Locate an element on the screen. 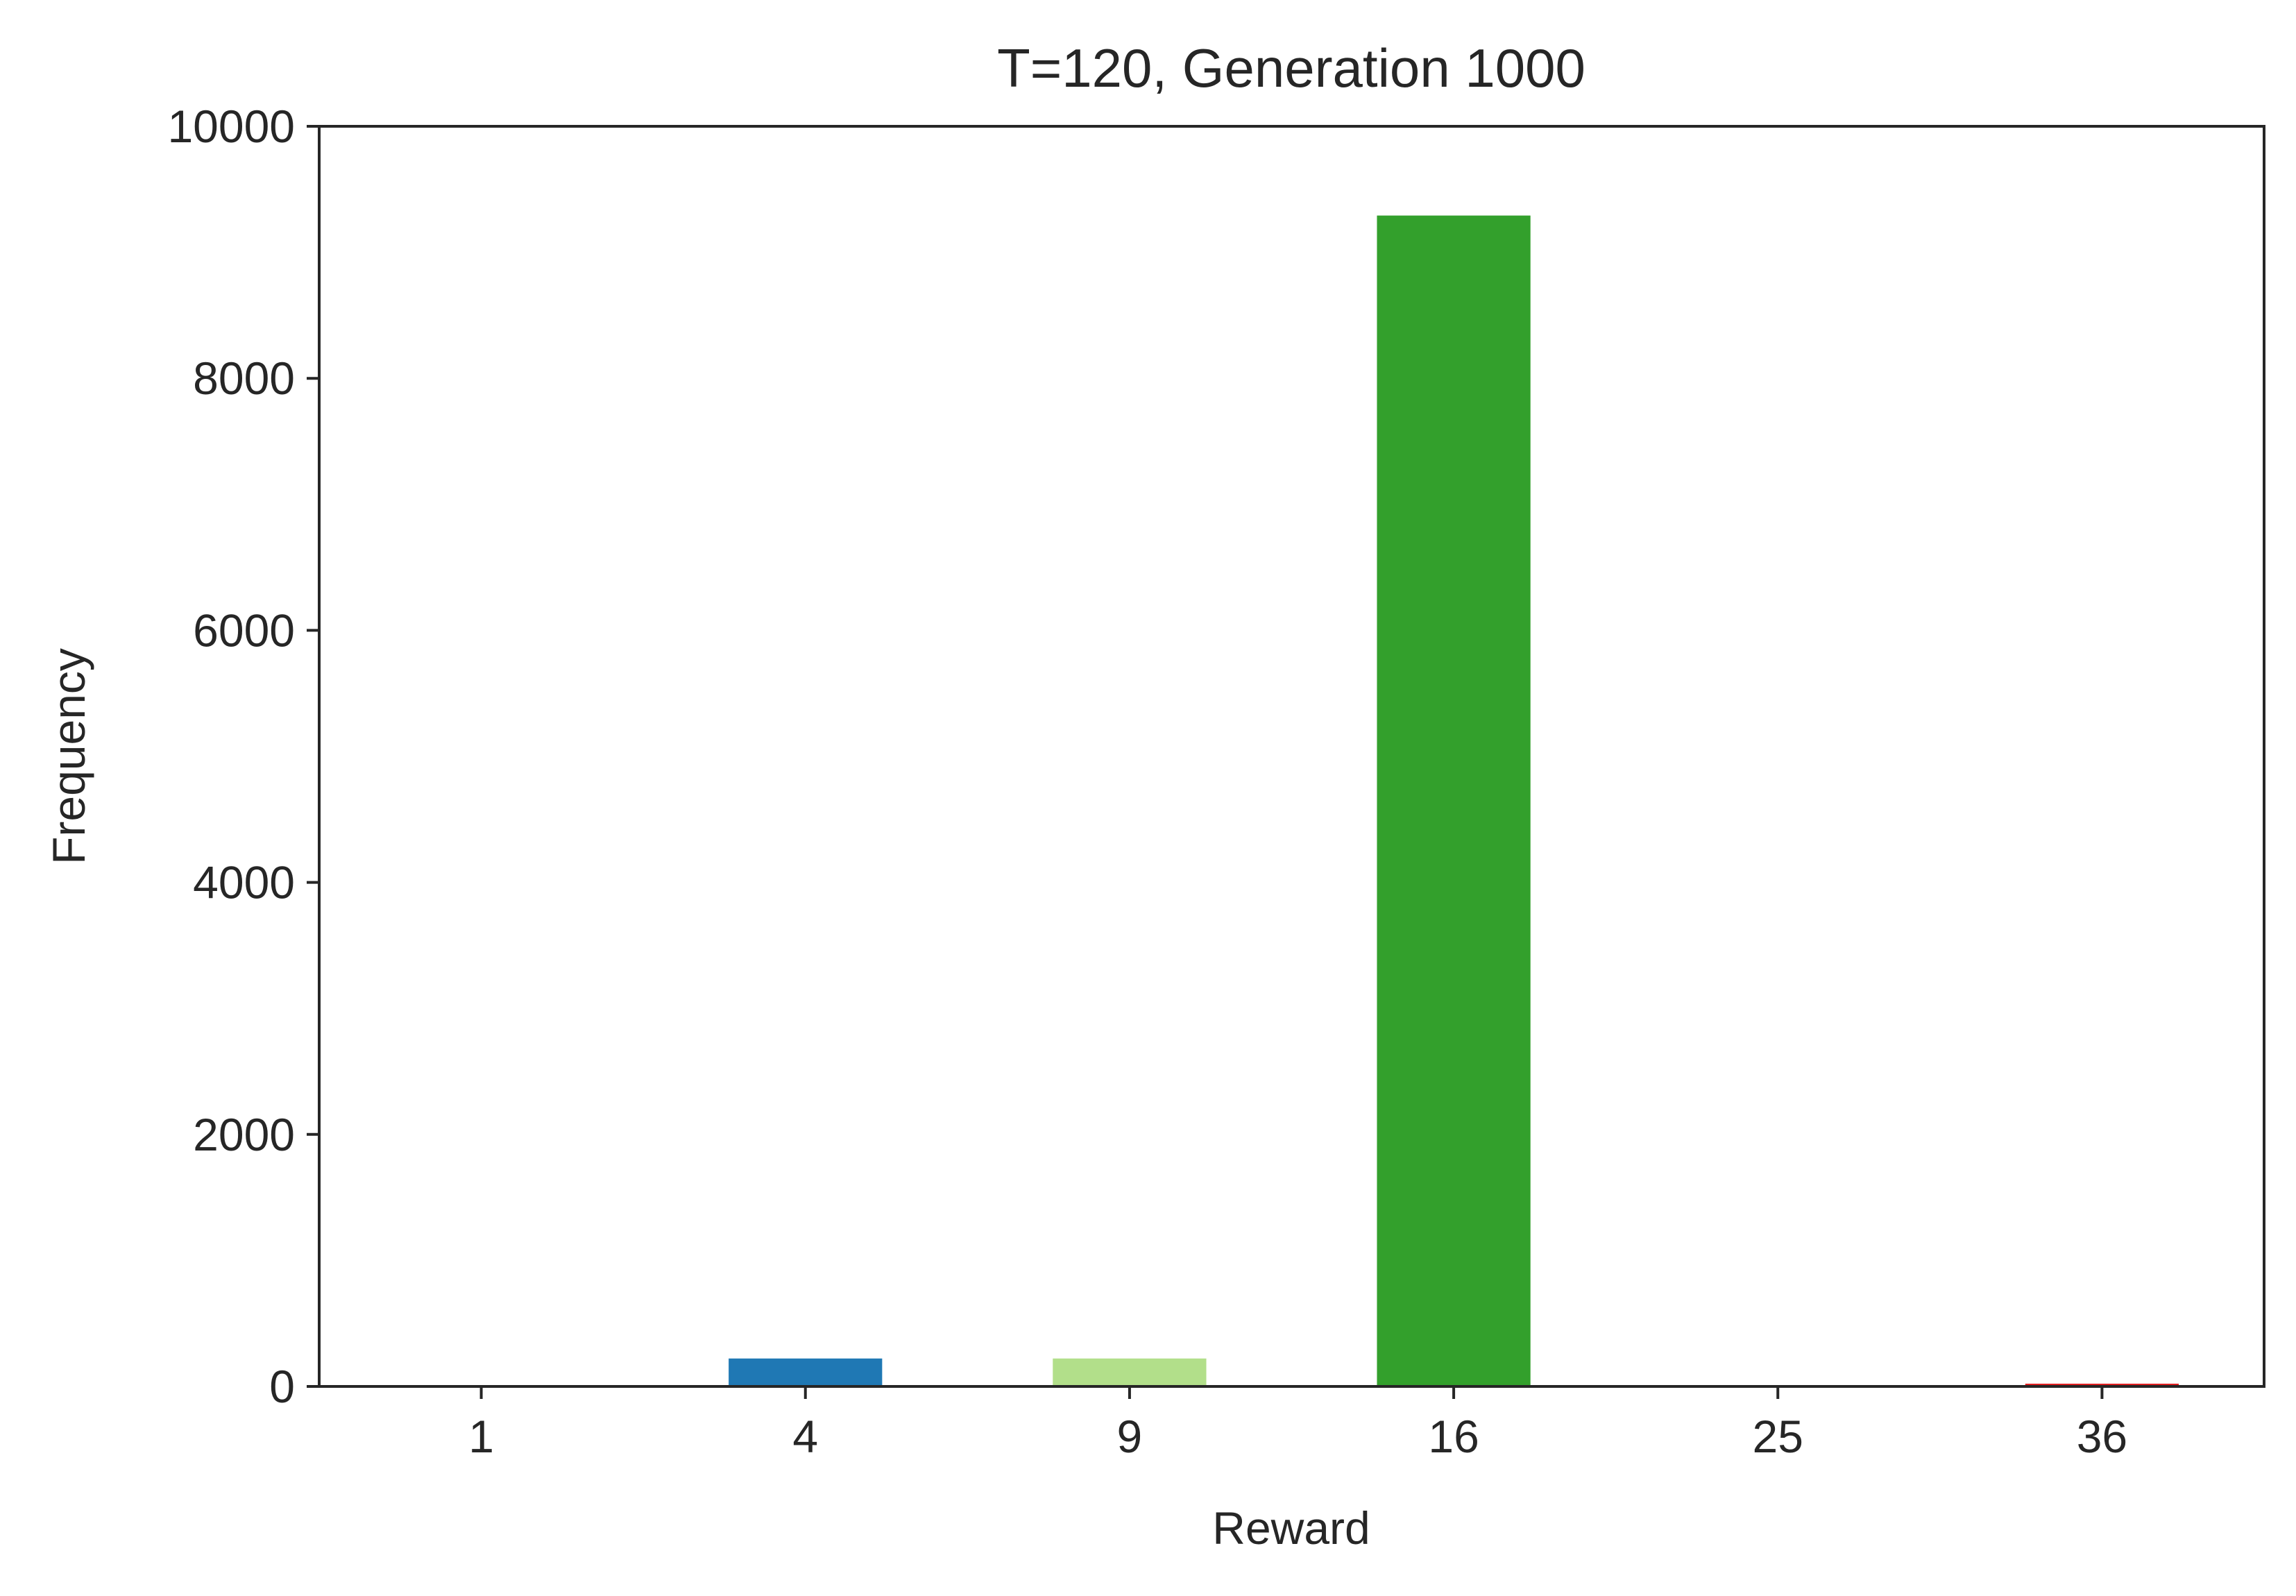 The image size is (2296, 1596). y-tick-label-0: 0 is located at coordinates (282, 1386).